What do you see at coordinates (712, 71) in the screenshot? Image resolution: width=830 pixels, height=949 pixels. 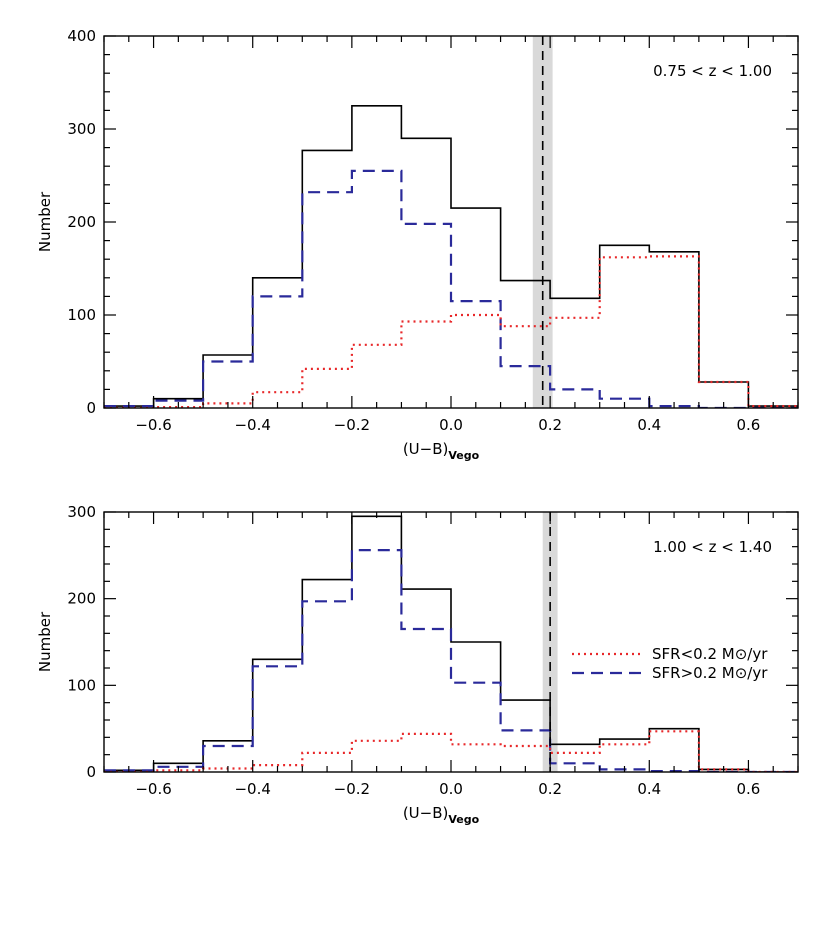 I see `redshift-annotation: 0.75 < z < 1.00` at bounding box center [712, 71].